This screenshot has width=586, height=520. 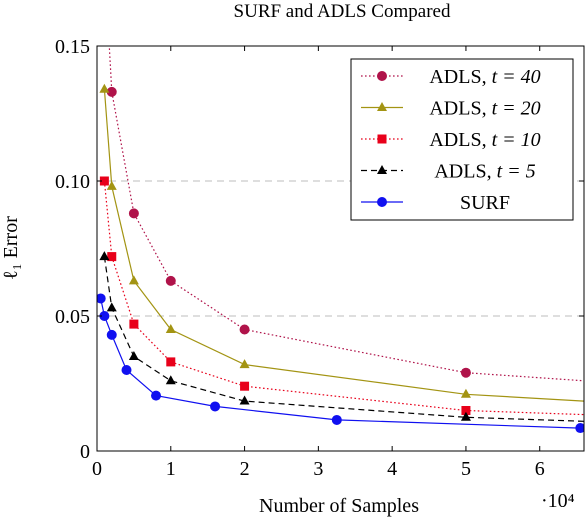 What do you see at coordinates (339, 506) in the screenshot?
I see `x-axis-label: Number of Samples` at bounding box center [339, 506].